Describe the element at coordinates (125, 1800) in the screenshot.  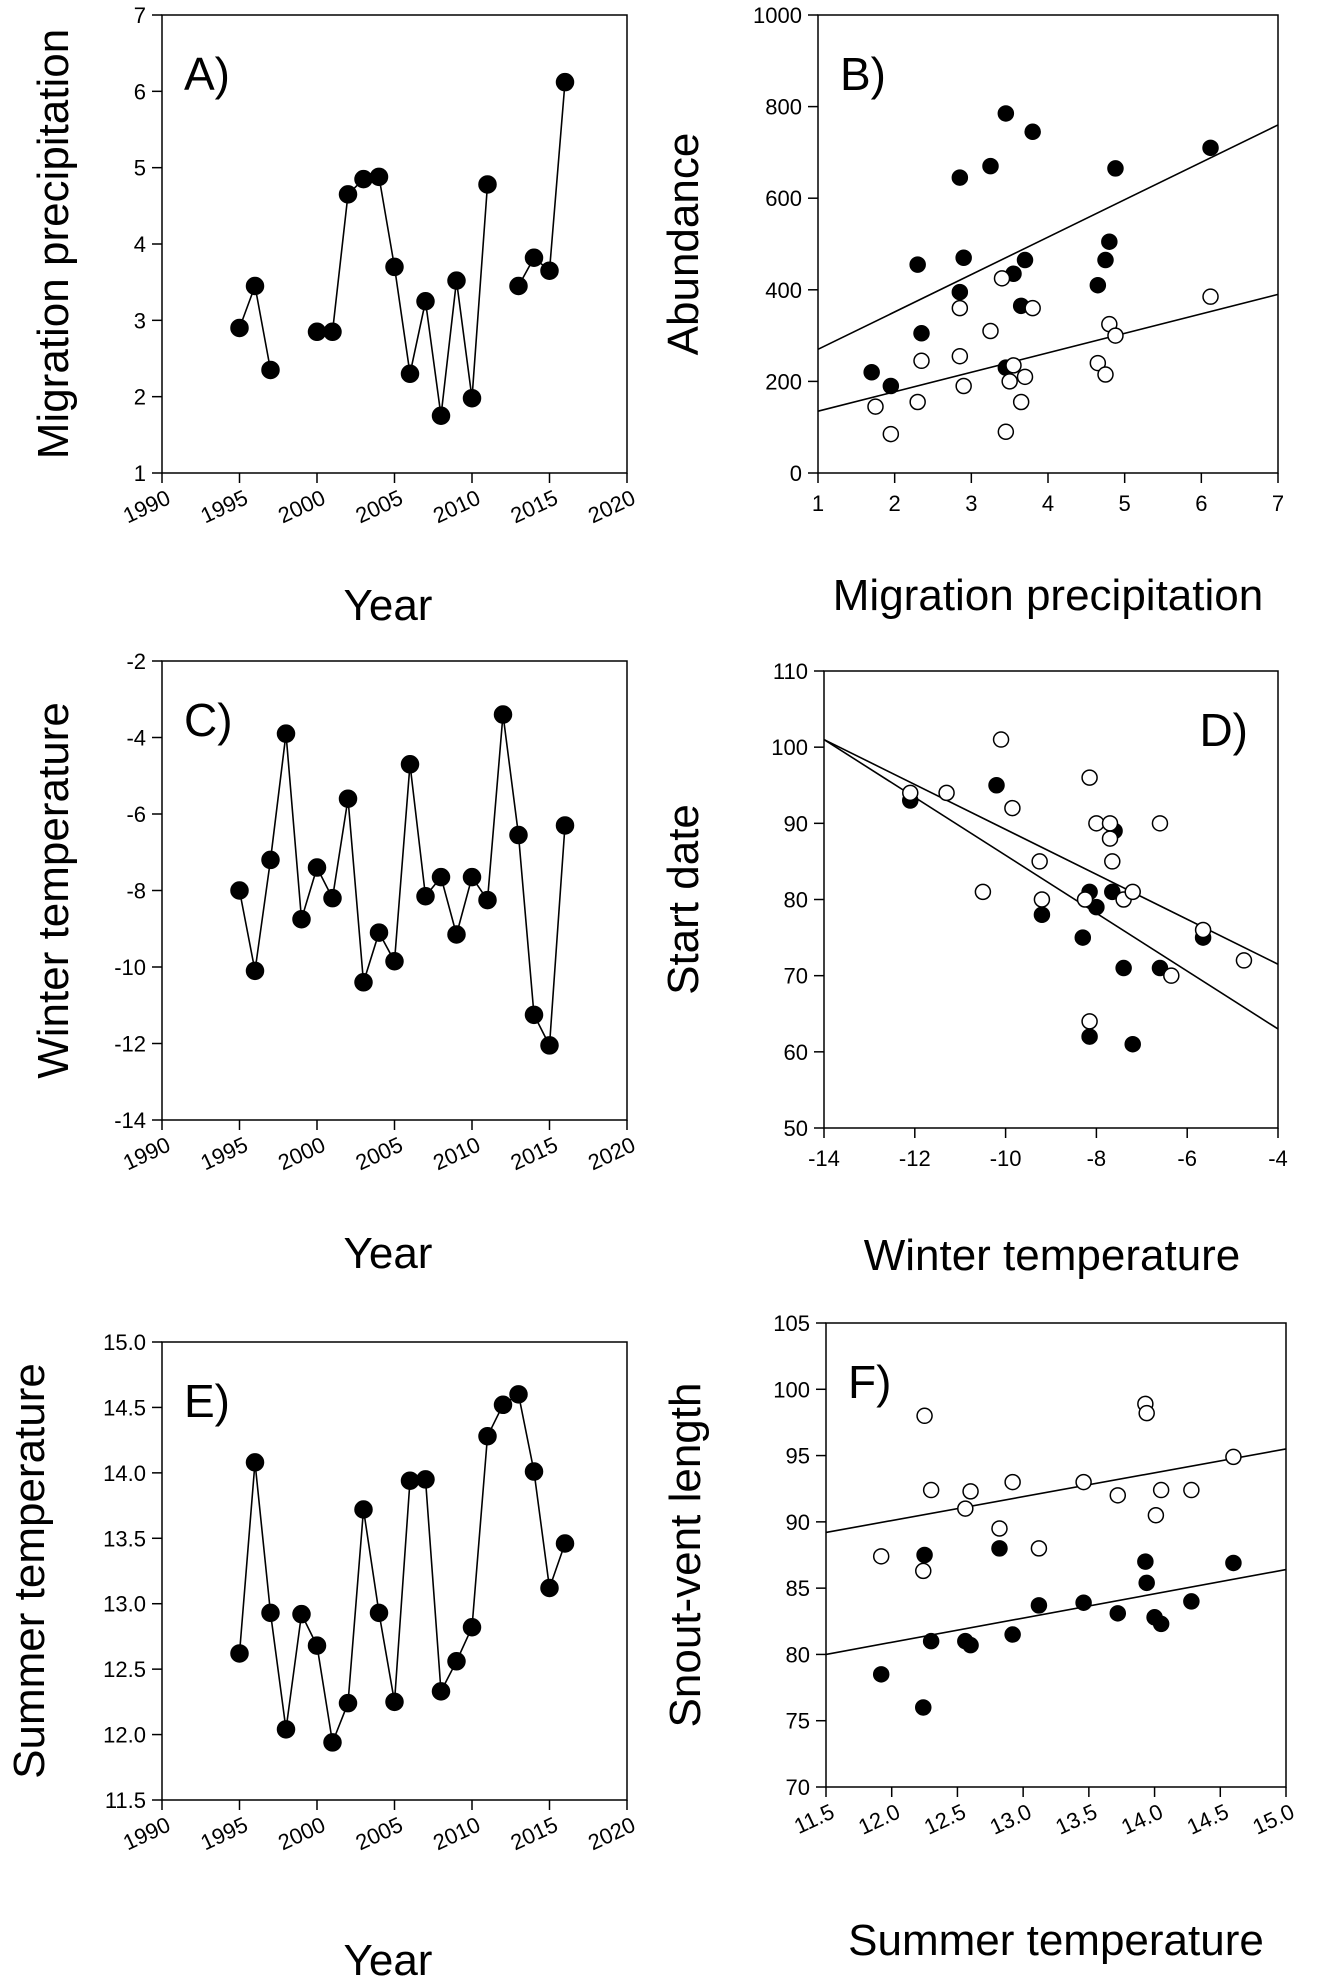
I see `y-tick-label: 11.5` at that location.